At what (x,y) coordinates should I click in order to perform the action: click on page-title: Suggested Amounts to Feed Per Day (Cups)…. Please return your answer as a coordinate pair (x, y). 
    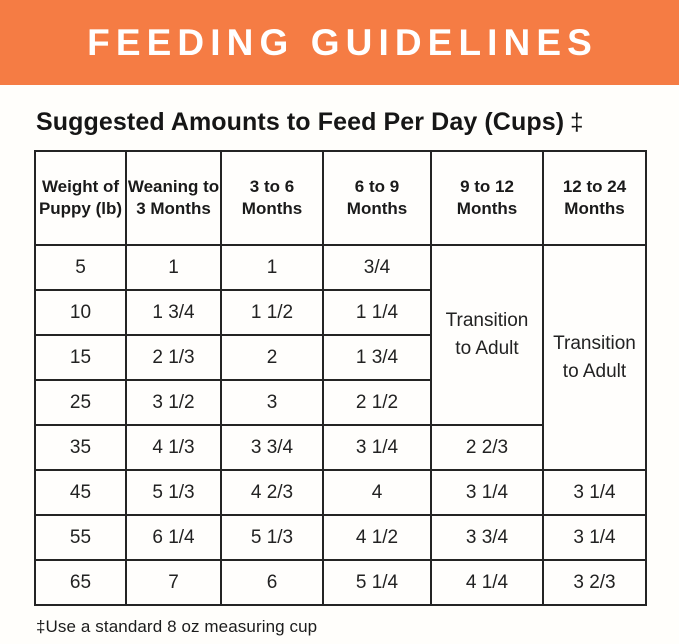
    Looking at the image, I should click on (357, 122).